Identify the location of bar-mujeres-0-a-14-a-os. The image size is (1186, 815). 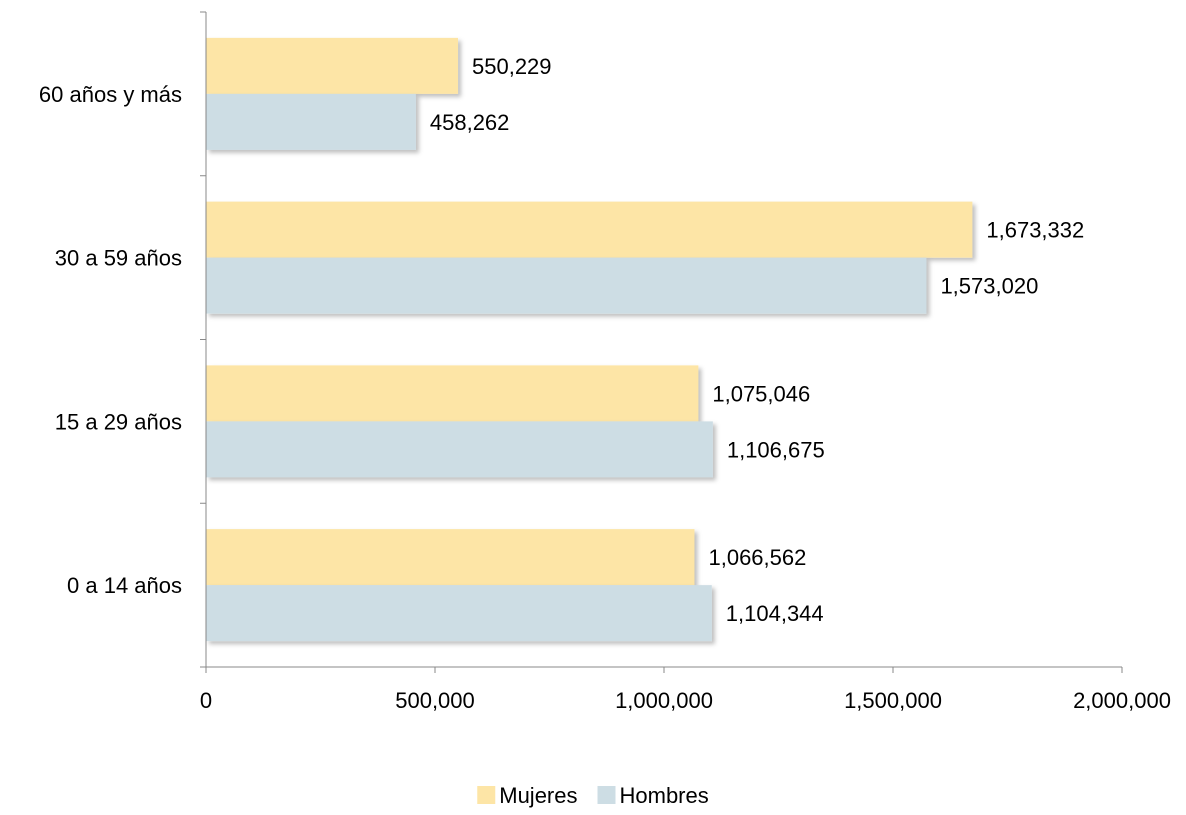
(450, 557).